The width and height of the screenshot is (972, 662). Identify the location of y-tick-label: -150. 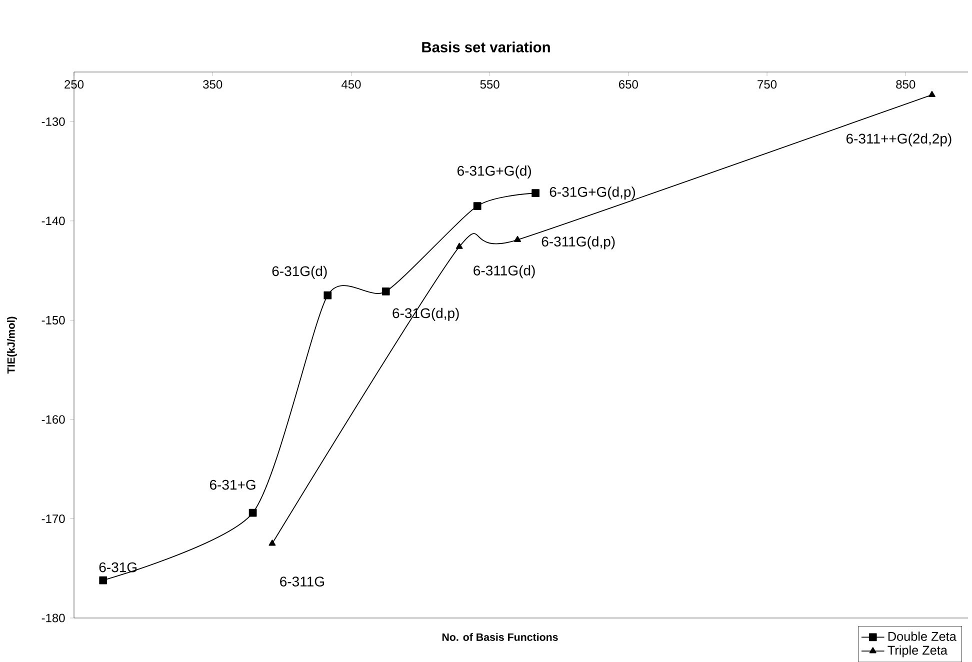
(53, 320).